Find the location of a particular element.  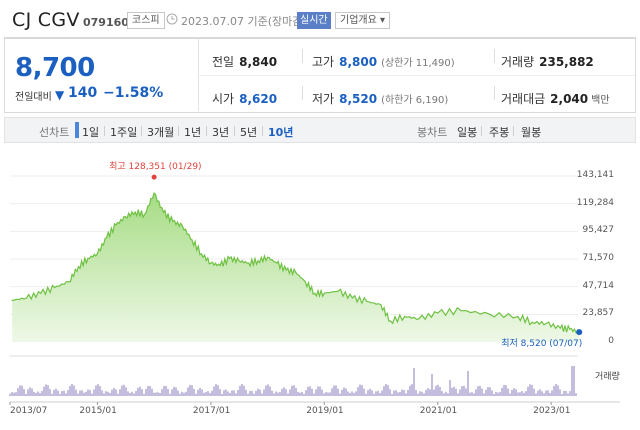

clock-icon is located at coordinates (172, 19).